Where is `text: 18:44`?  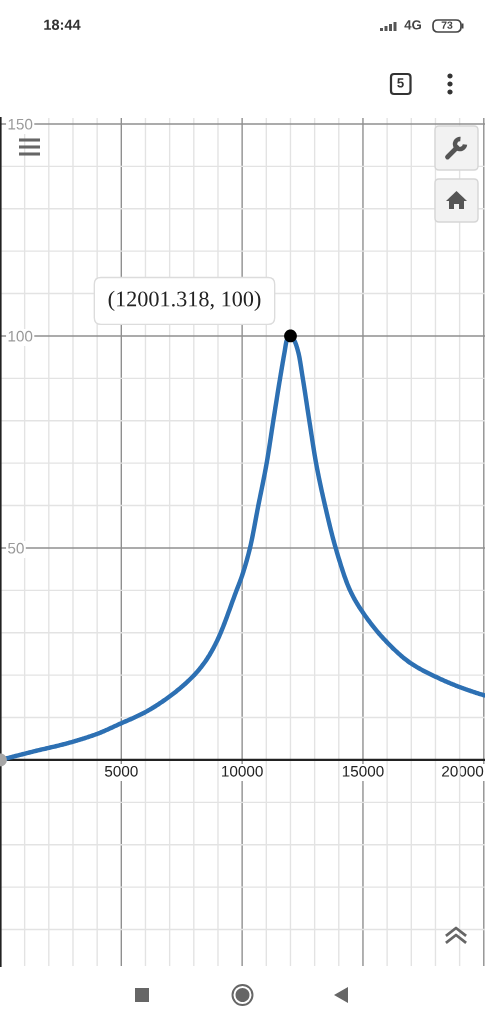
text: 18:44 is located at coordinates (62, 24).